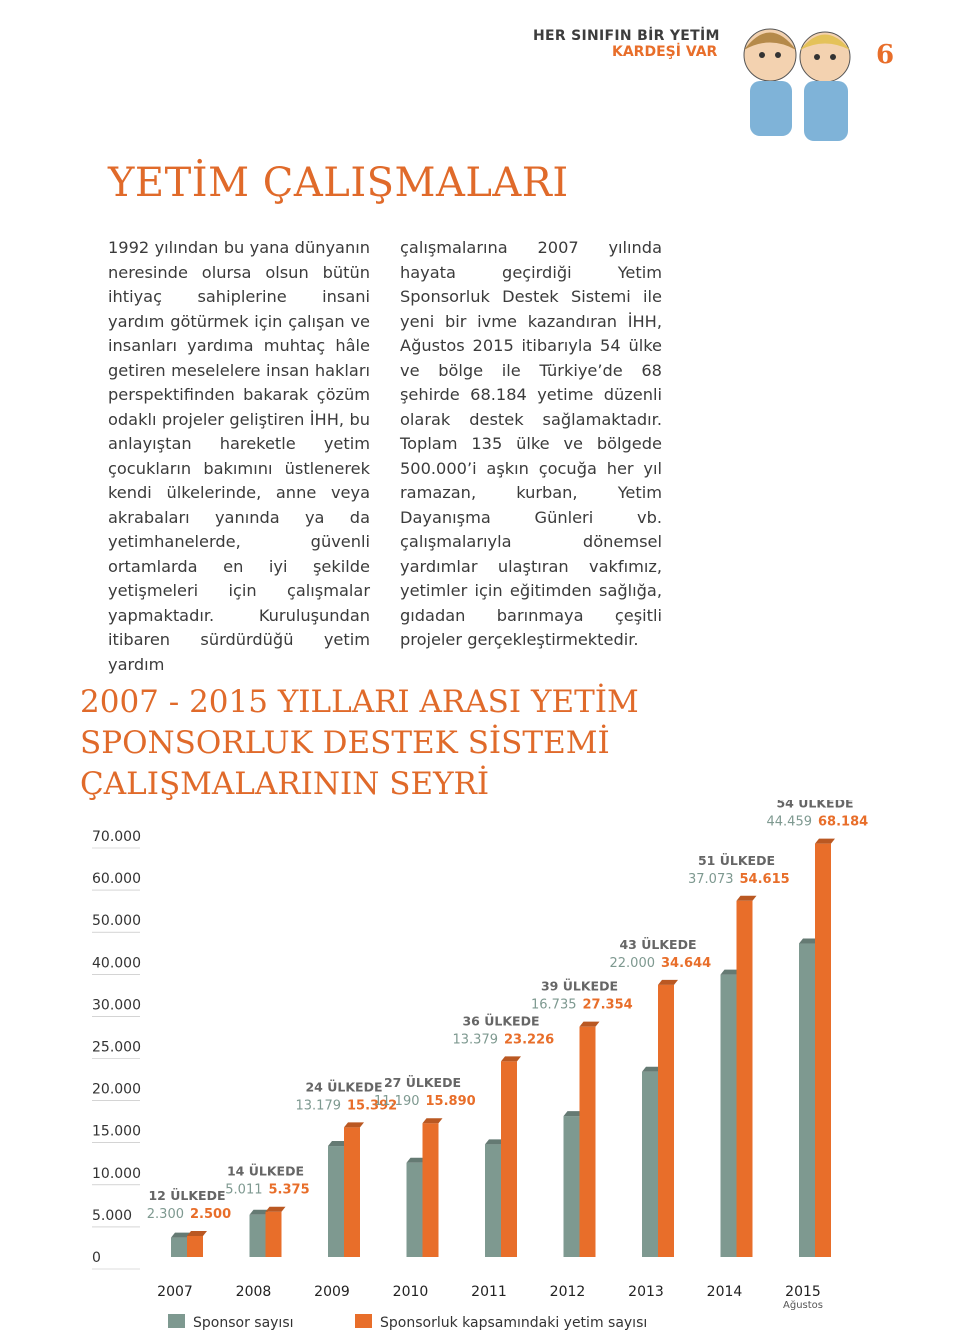 The height and width of the screenshot is (1337, 960). Describe the element at coordinates (397, 1101) in the screenshot. I see `value-label: 11.190` at that location.